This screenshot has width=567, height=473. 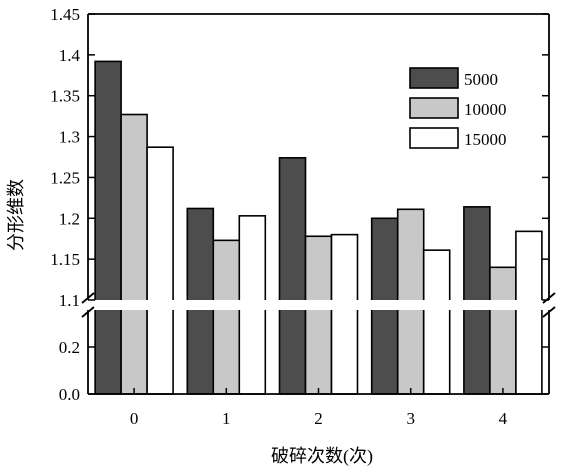 I want to click on y-tick-label: 1.35, so click(x=65, y=96).